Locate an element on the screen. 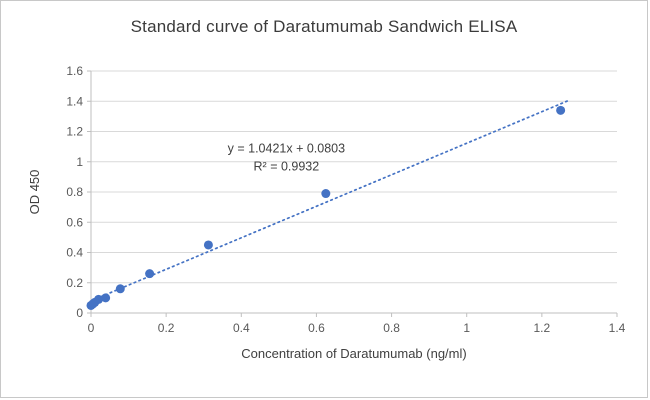  y-tick-label: 0.4 is located at coordinates (74, 253).